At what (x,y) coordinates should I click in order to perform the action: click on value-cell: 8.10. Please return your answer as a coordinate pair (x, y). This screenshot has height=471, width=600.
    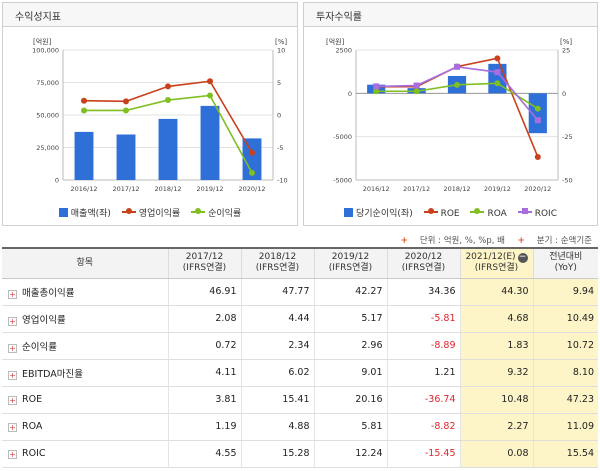
    Looking at the image, I should click on (565, 373).